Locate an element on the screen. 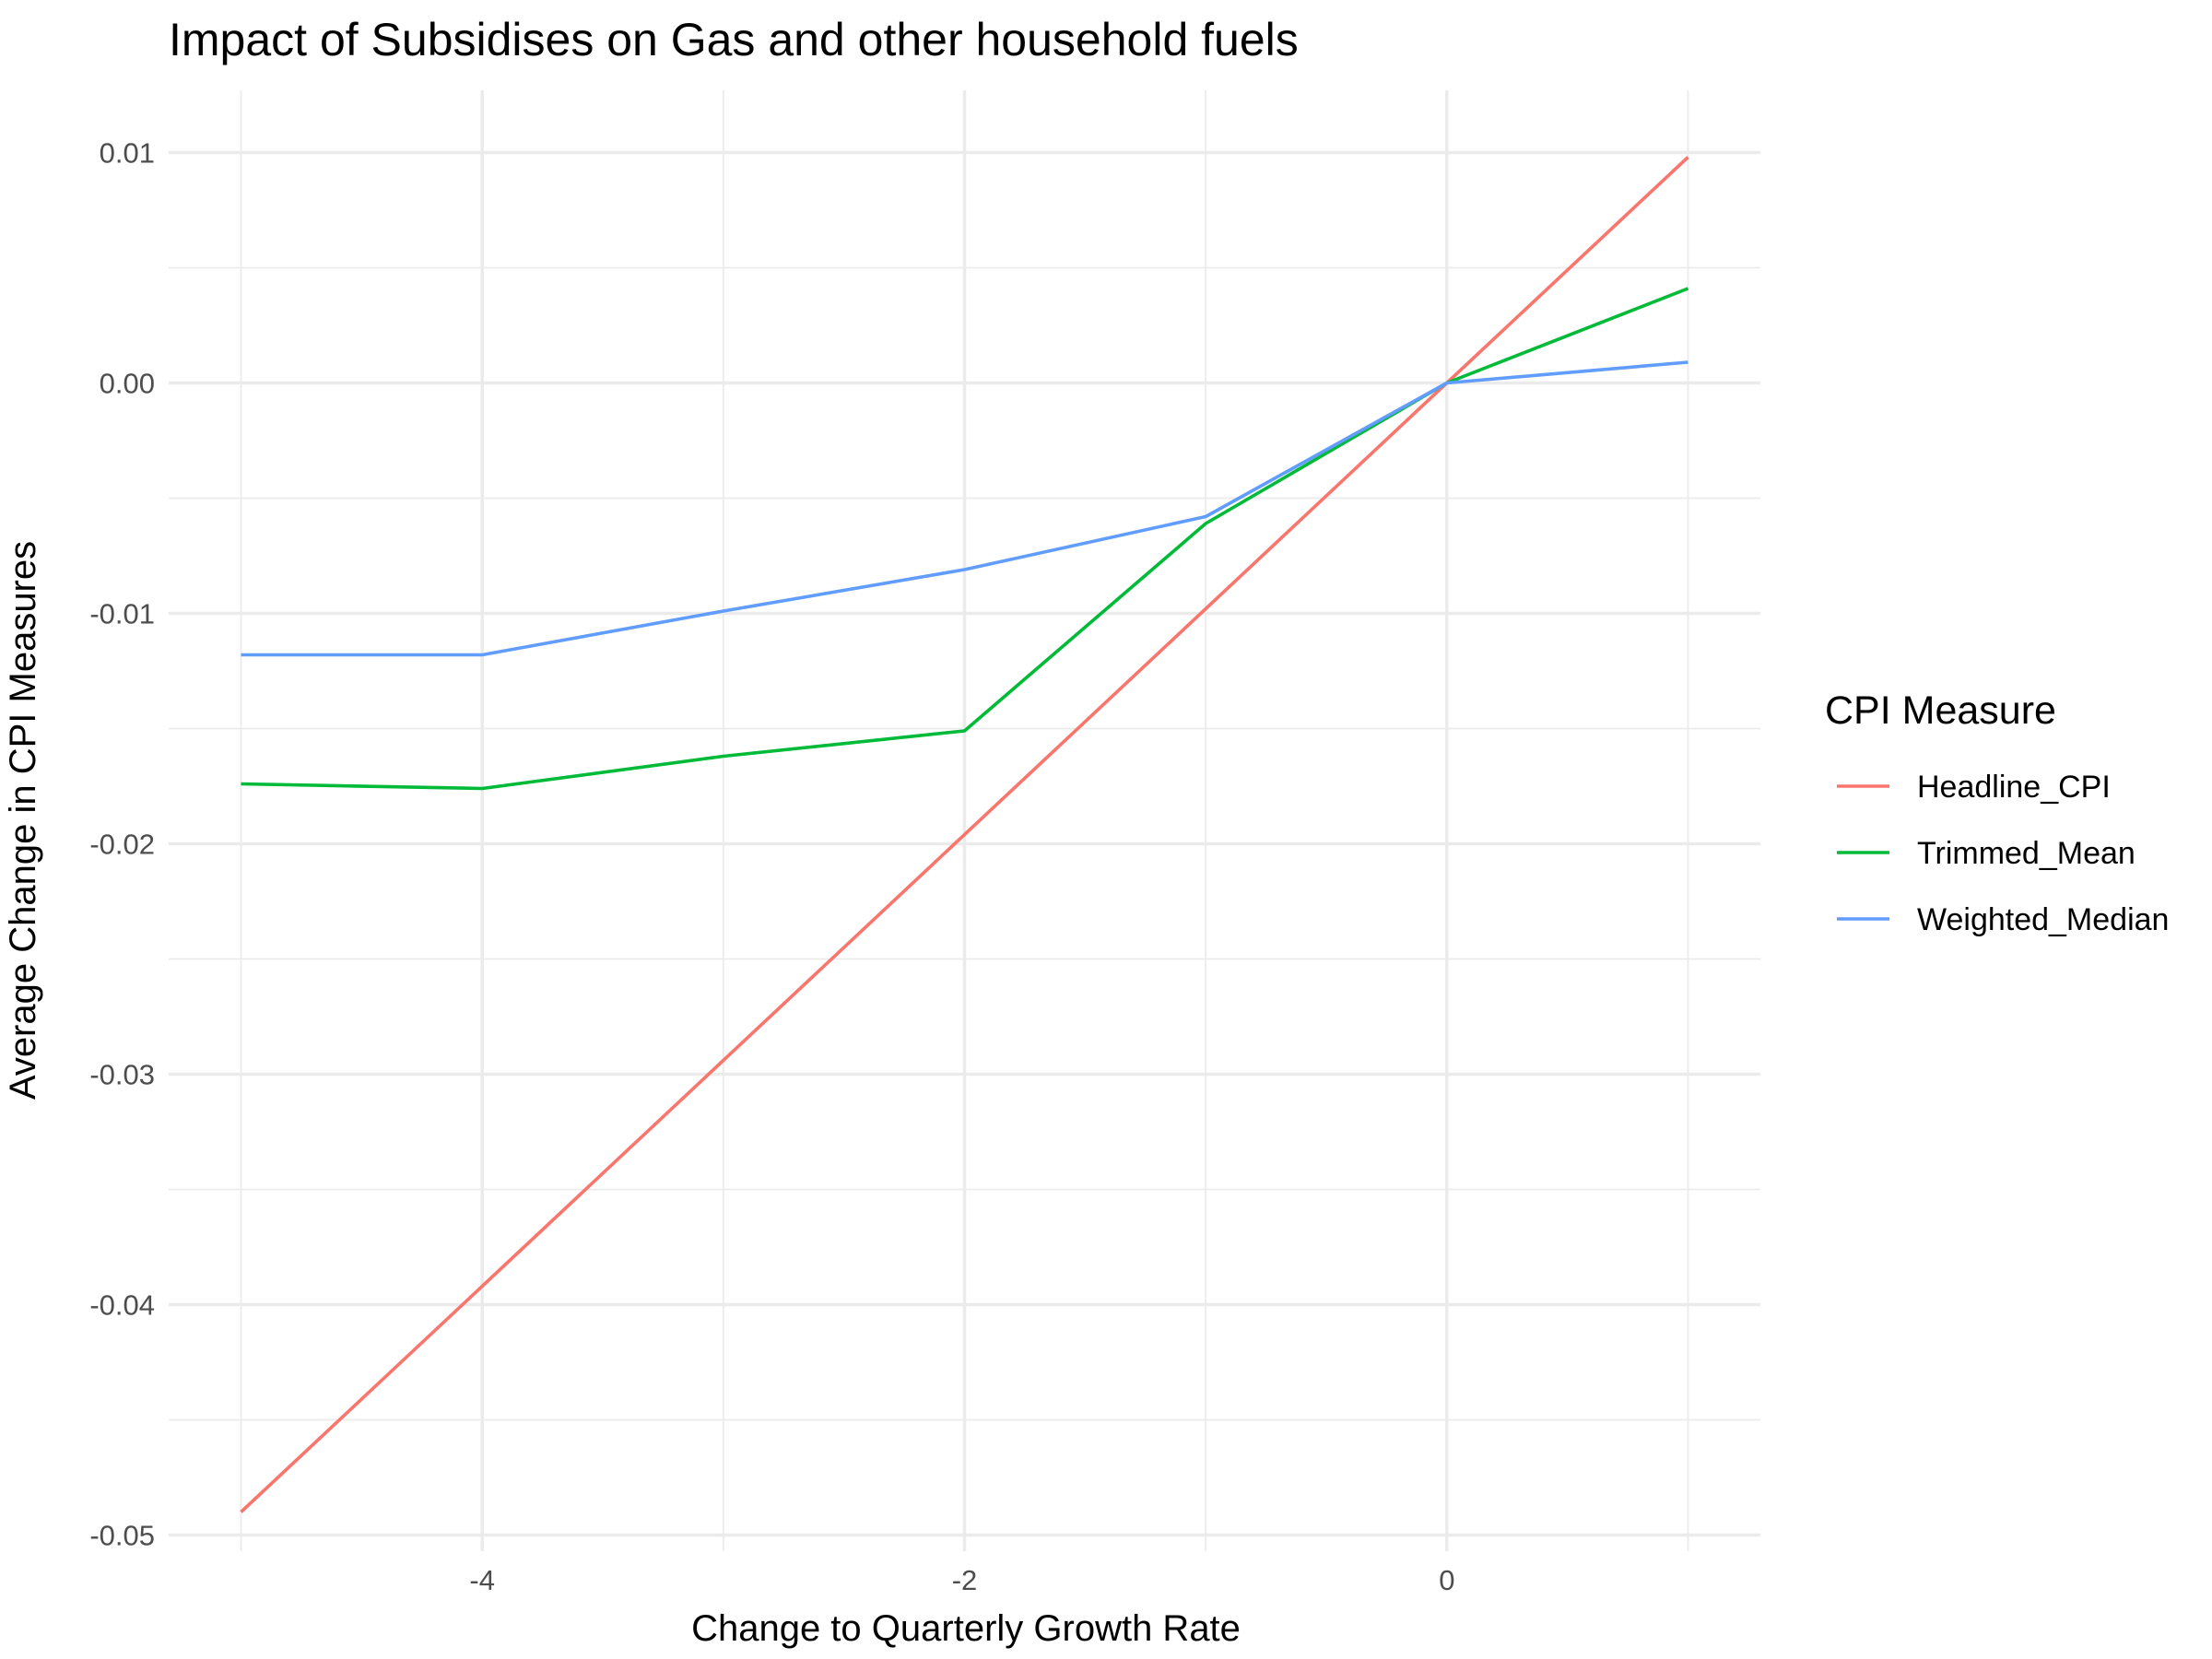 Image resolution: width=2212 pixels, height=1659 pixels. x-axis-ticks: -4 -2 0 is located at coordinates (961, 1580).